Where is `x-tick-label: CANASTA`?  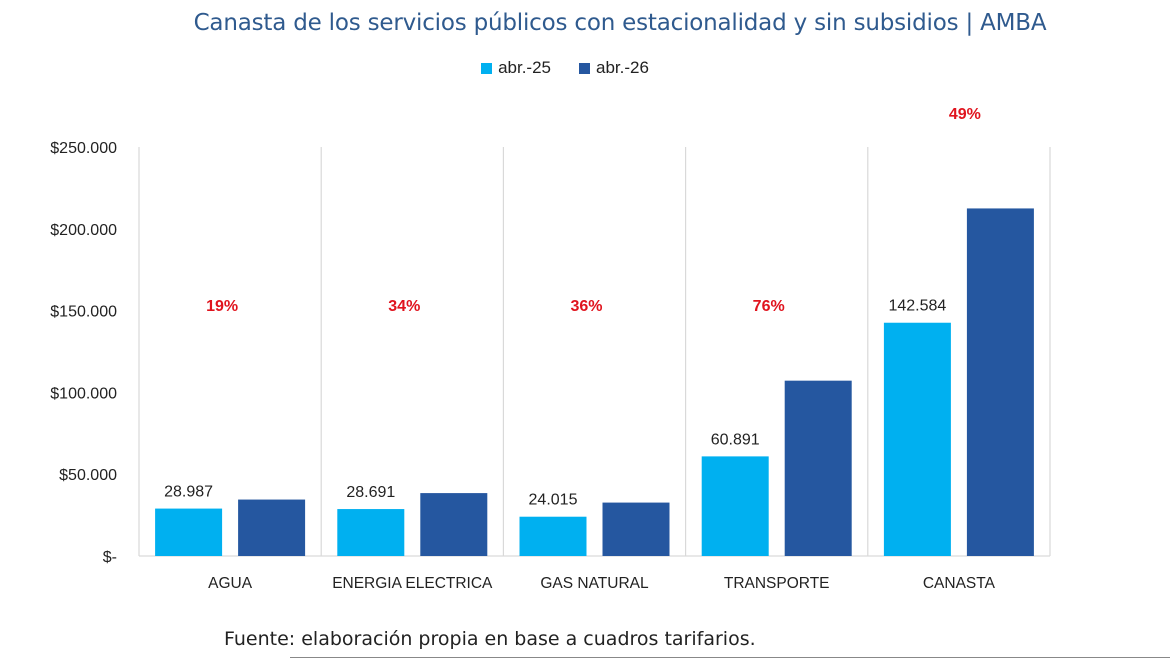
x-tick-label: CANASTA is located at coordinates (959, 583).